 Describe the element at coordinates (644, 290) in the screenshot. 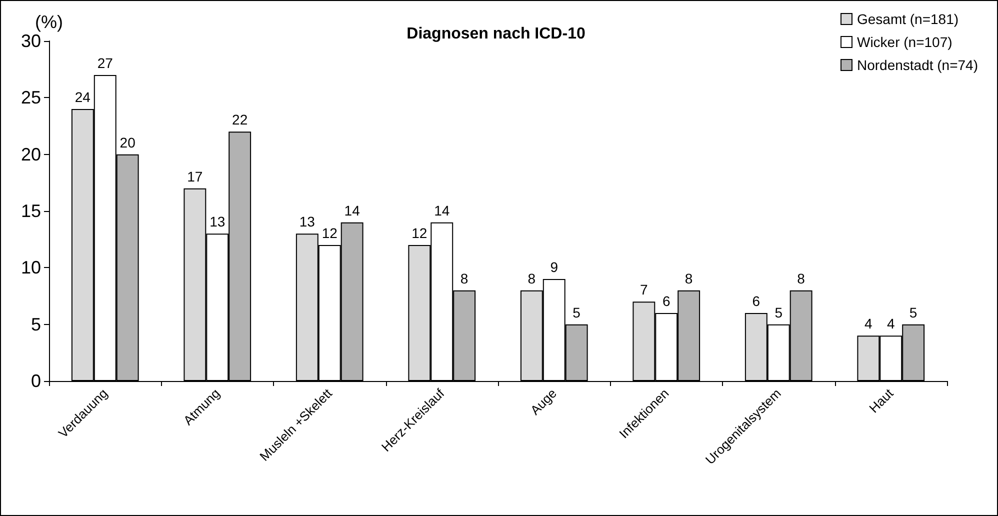

I see `data-label: 7` at that location.